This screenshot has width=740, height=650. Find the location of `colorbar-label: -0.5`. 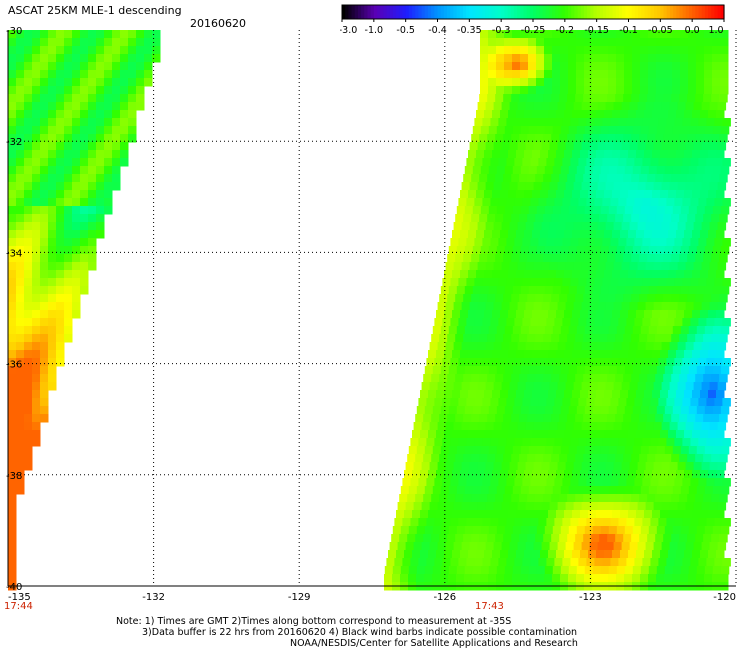

colorbar-label: -0.5 is located at coordinates (405, 30).